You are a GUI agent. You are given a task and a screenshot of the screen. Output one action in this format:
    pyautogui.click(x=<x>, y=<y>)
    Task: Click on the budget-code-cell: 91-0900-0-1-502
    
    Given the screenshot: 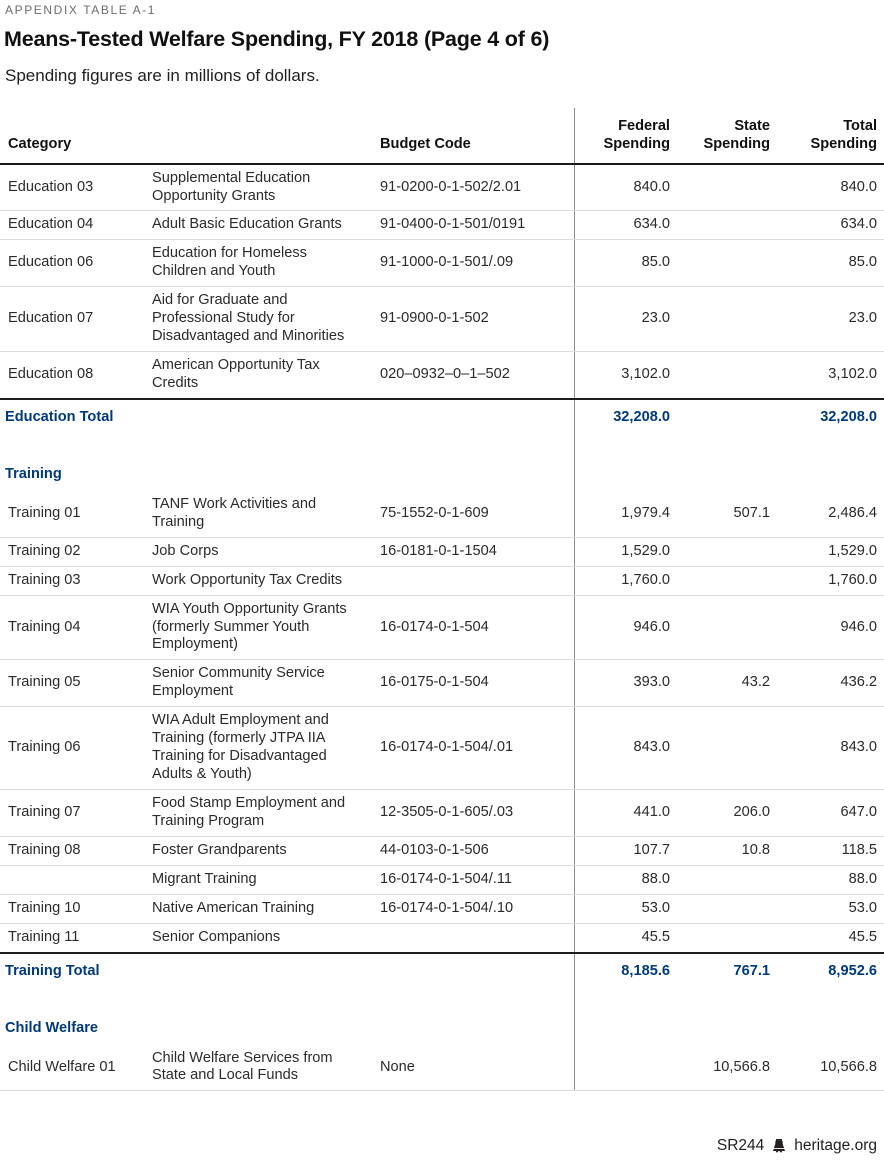 What is the action you would take?
    pyautogui.click(x=474, y=319)
    